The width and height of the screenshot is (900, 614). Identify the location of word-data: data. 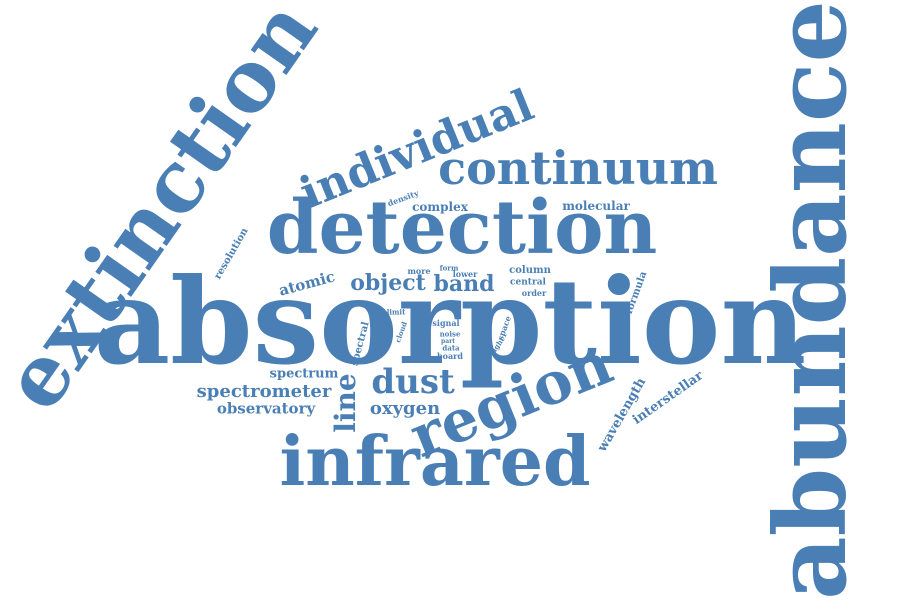
(451, 348).